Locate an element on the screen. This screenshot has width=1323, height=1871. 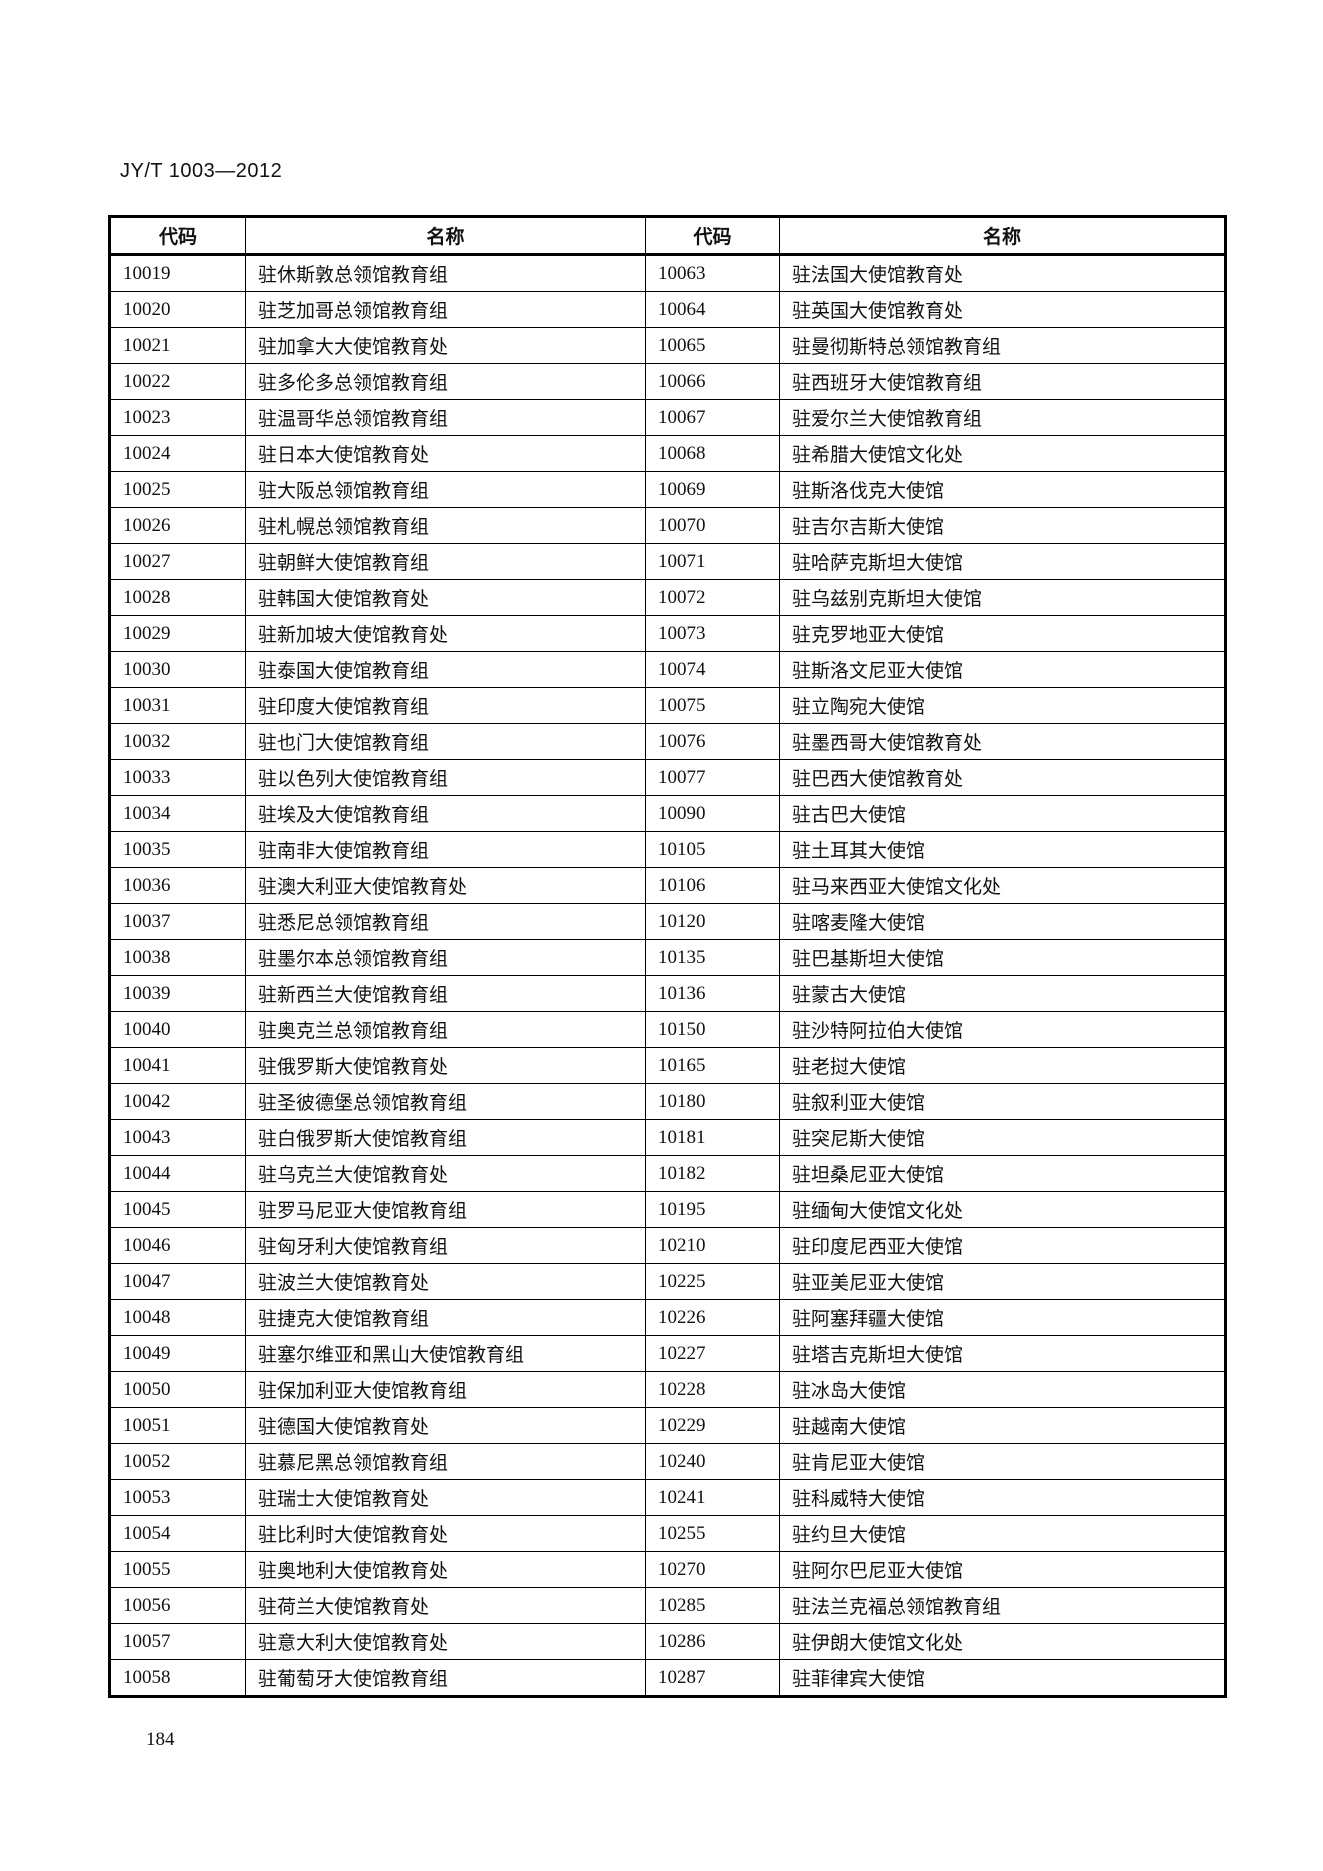
table-row: 10053 驻瑞士大使馆教育处 10241 驻科威特大使馆 is located at coordinates (667, 1497).